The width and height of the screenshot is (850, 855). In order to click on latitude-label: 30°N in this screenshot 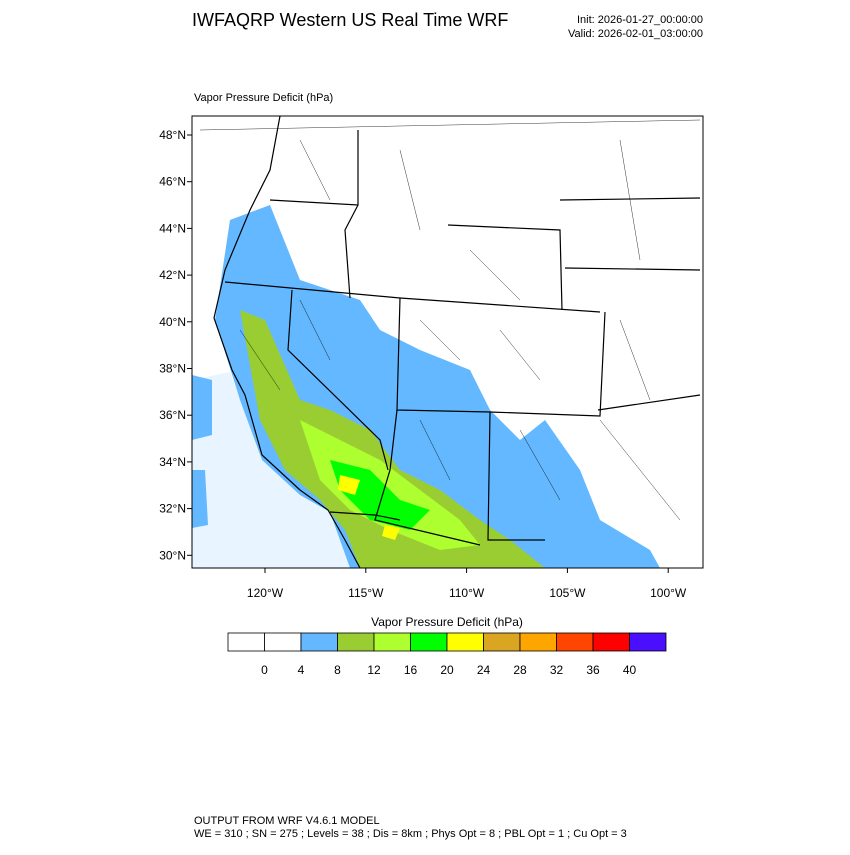, I will do `click(172, 555)`.